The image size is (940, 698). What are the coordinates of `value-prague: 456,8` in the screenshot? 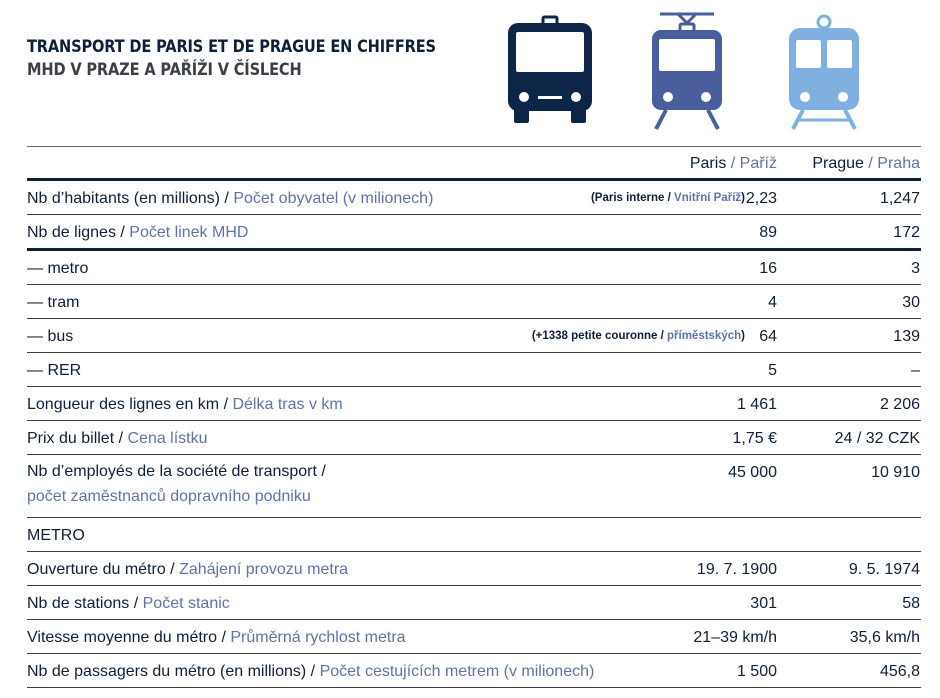 It's located at (899, 671).